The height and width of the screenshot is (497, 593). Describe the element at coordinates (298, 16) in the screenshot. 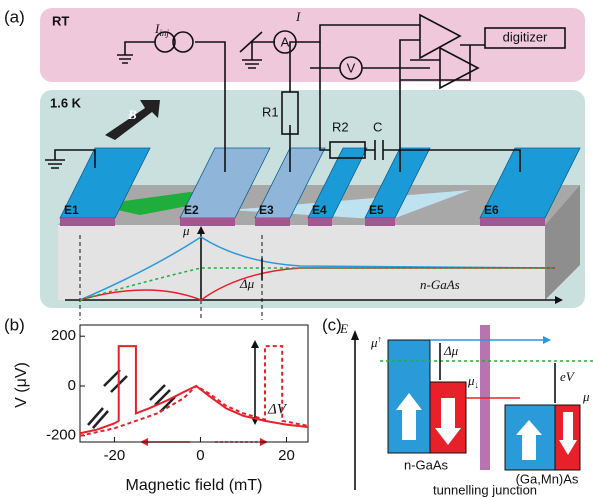

I see `current-label: I` at that location.